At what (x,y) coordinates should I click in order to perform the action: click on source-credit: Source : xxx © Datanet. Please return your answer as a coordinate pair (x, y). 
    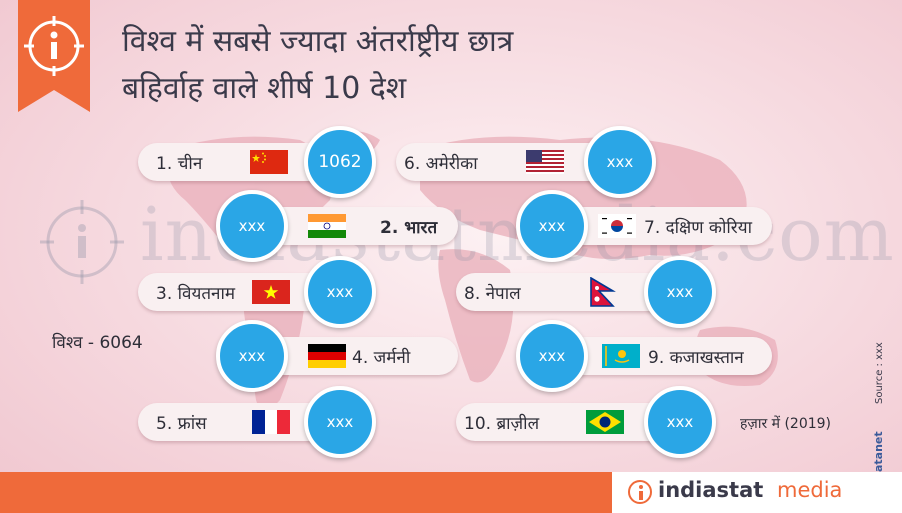
    Looking at the image, I should click on (878, 419).